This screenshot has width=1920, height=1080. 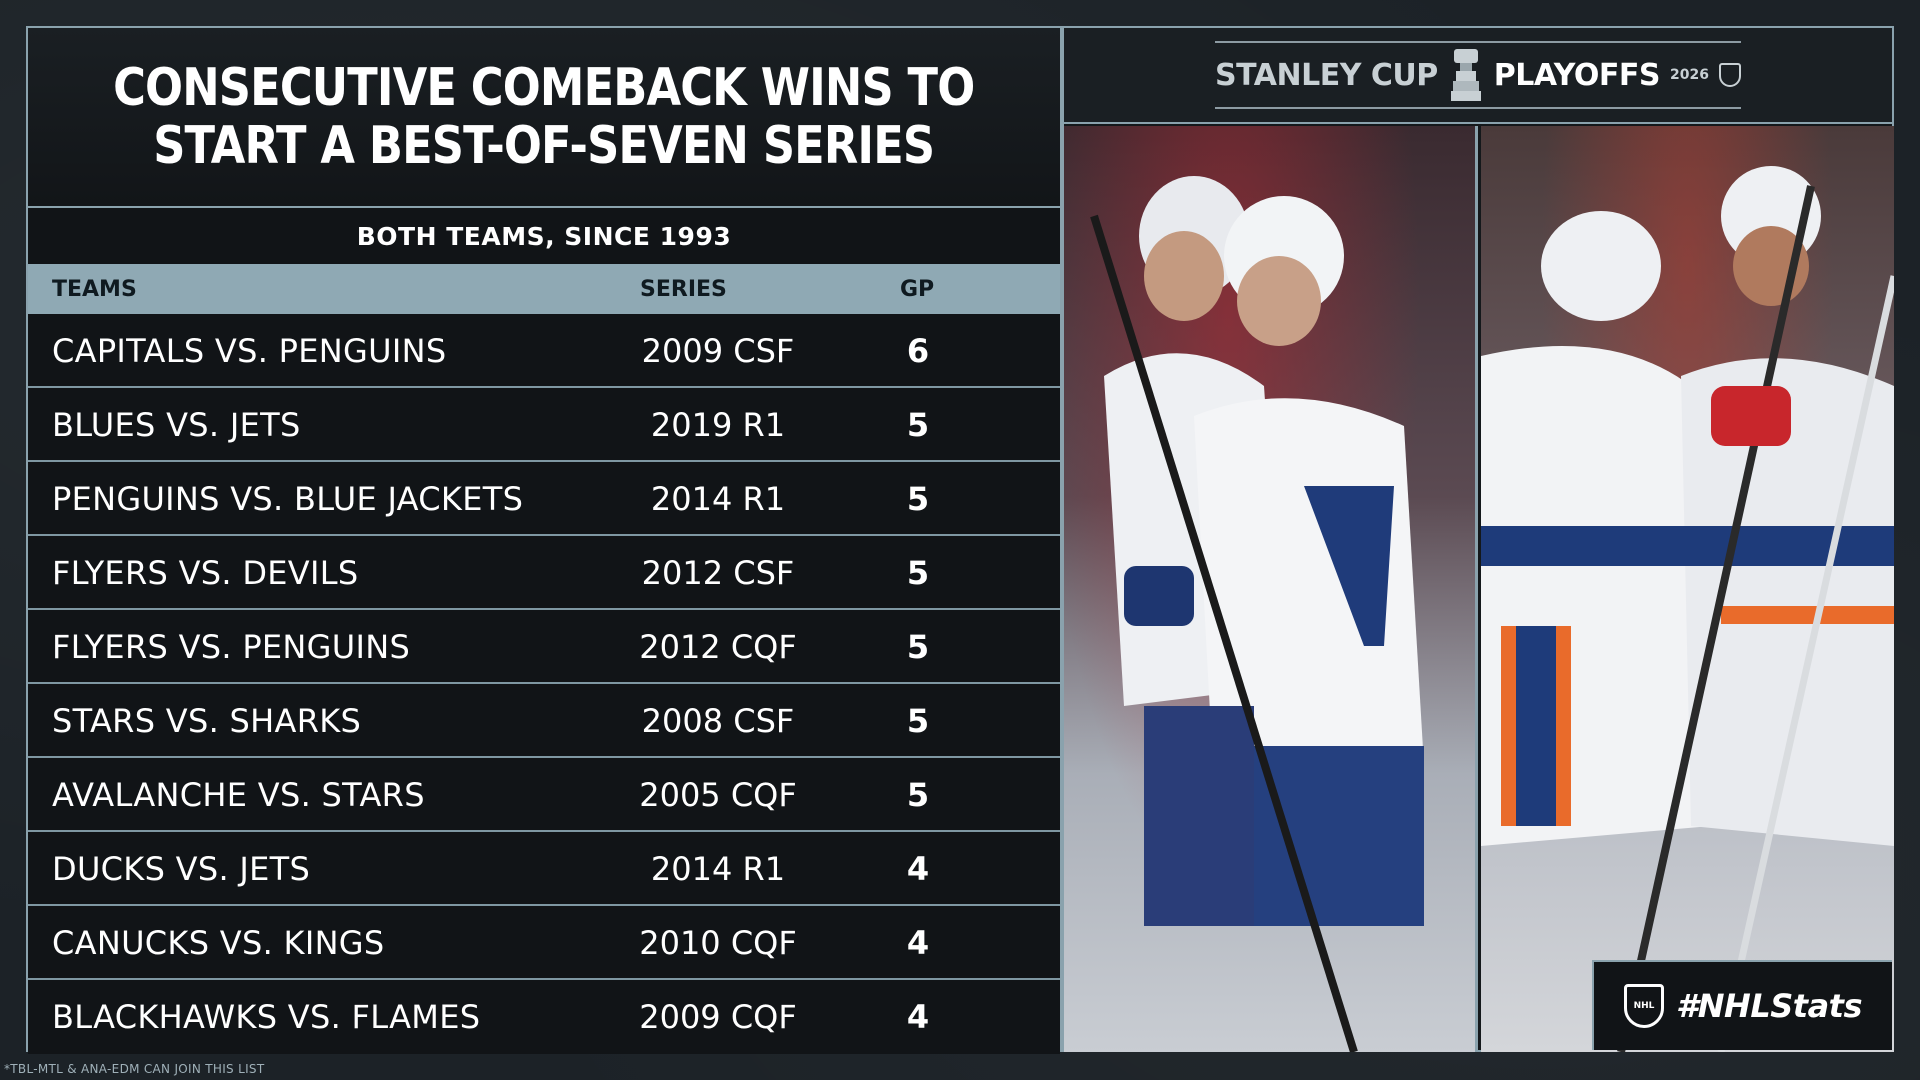 I want to click on table-header: TEAMS SERIES GP, so click(x=544, y=289).